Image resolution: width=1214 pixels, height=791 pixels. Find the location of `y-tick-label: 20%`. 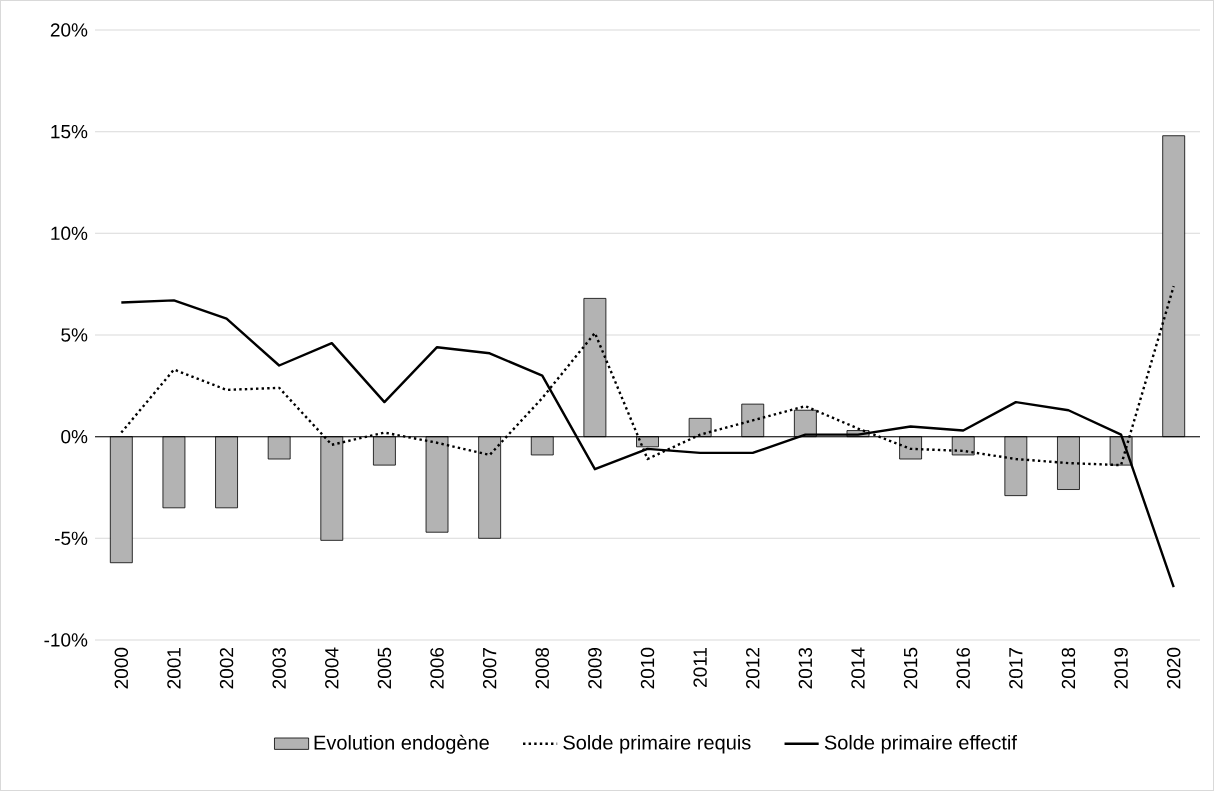

y-tick-label: 20% is located at coordinates (69, 30).